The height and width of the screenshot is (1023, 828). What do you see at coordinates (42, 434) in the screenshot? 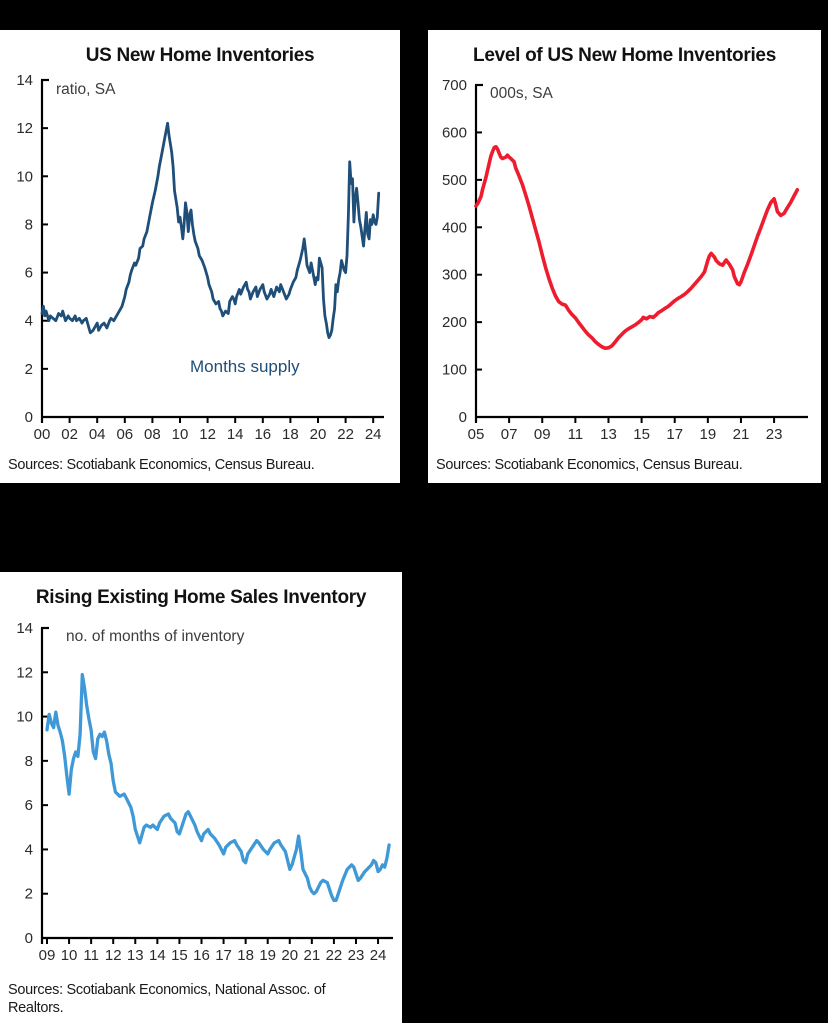
I see `svg-text: 00` at bounding box center [42, 434].